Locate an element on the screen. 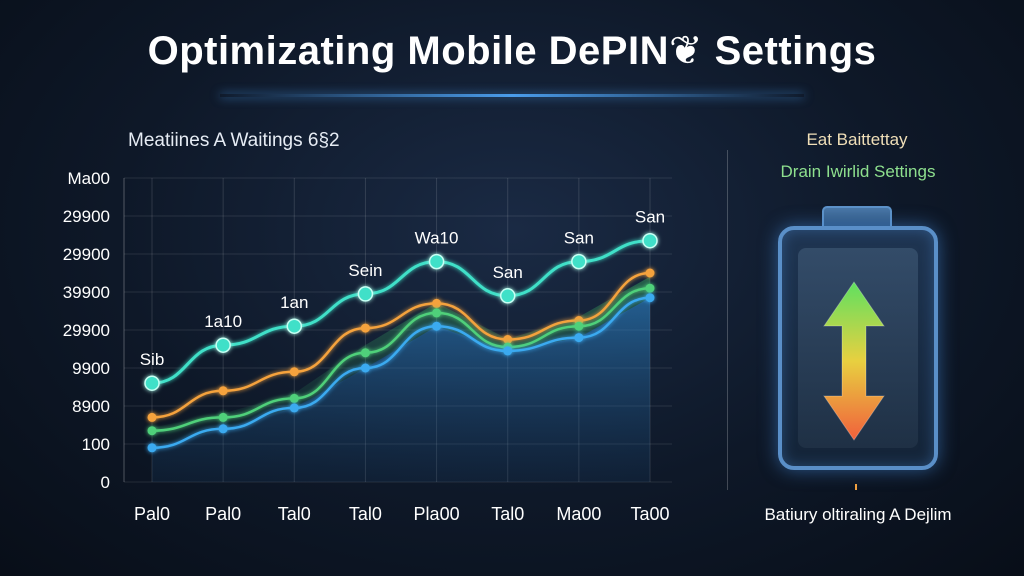  y-tick-label: 9900 is located at coordinates (91, 368).